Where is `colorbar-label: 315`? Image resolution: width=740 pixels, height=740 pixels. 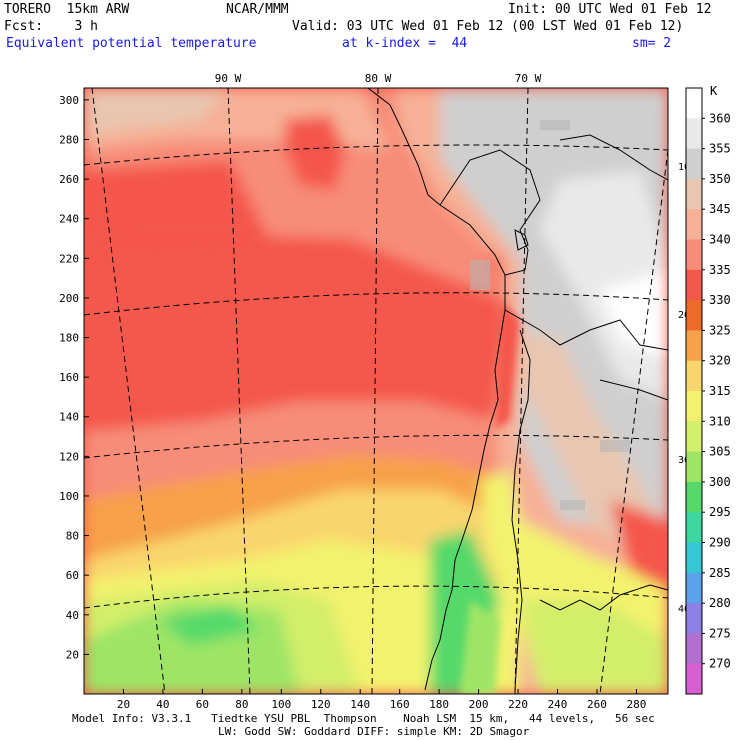 colorbar-label: 315 is located at coordinates (720, 391).